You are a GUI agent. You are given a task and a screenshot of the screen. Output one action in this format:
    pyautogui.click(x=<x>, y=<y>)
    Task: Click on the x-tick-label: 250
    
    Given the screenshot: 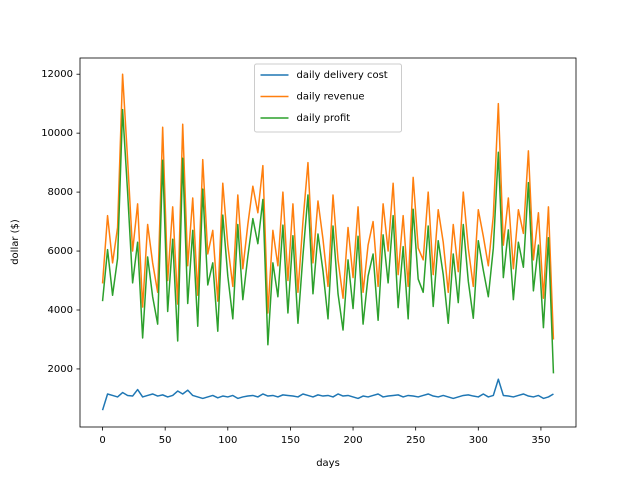 What is the action you would take?
    pyautogui.click(x=415, y=440)
    